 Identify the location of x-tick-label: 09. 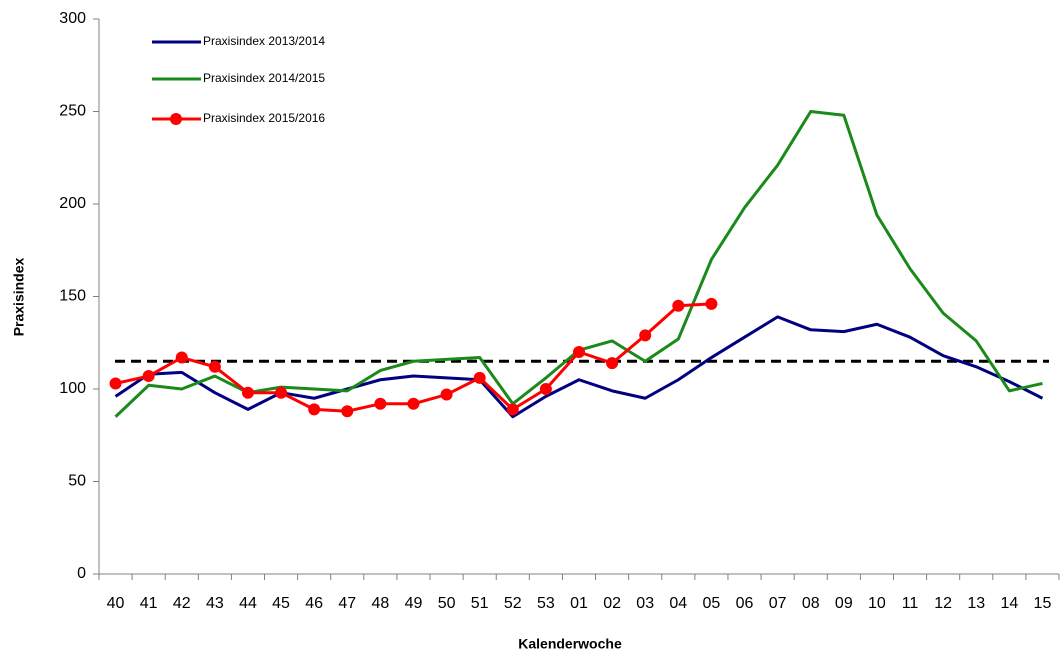
(844, 603).